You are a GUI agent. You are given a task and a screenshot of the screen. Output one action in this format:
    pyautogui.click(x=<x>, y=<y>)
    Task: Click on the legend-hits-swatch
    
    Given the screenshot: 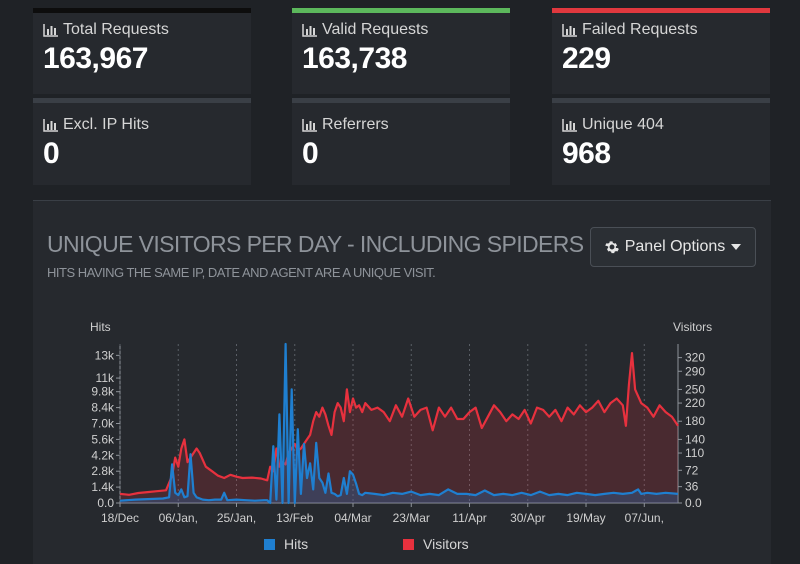 What is the action you would take?
    pyautogui.click(x=269, y=544)
    